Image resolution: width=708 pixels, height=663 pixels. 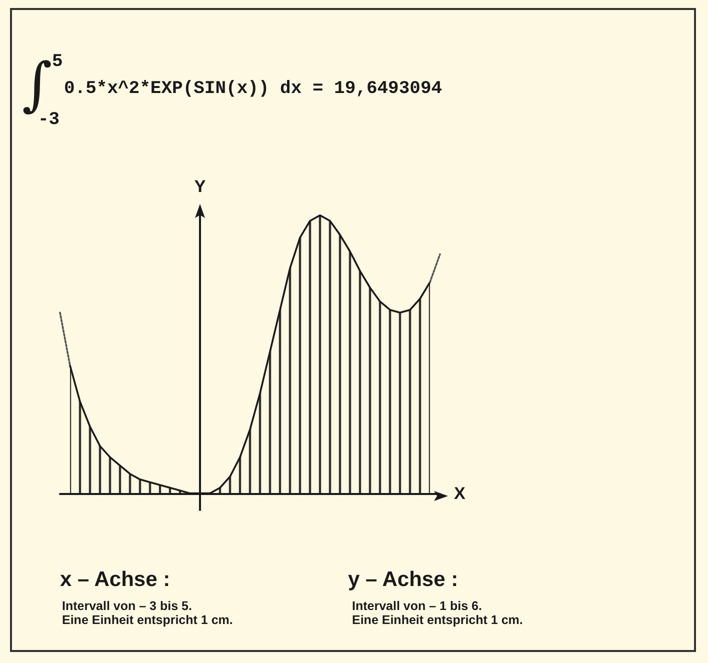 What do you see at coordinates (460, 493) in the screenshot?
I see `x-axis-title: X` at bounding box center [460, 493].